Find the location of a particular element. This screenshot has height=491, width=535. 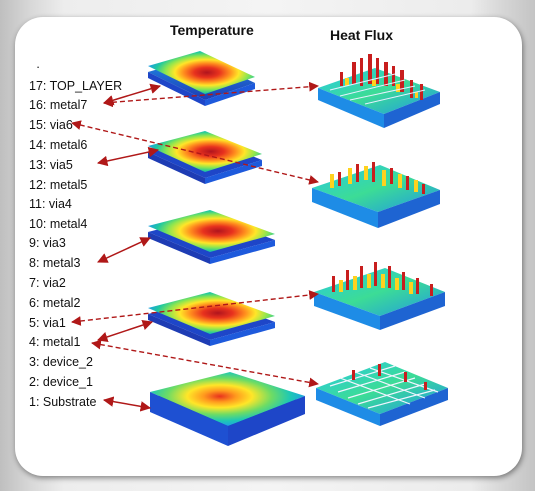

temperature-arrows is located at coordinates (129, 247).